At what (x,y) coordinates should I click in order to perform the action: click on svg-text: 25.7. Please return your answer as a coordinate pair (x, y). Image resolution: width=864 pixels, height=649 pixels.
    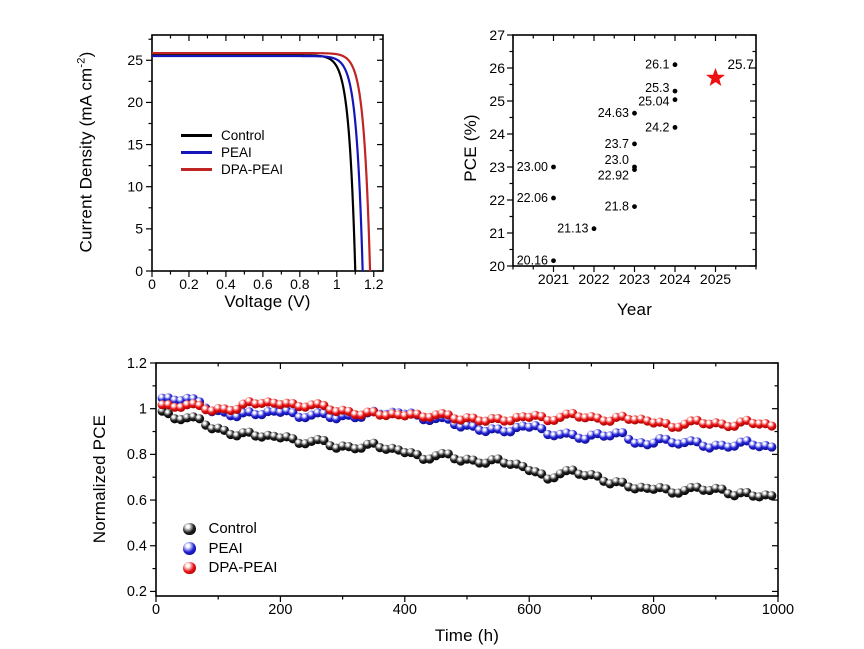
    Looking at the image, I should click on (741, 64).